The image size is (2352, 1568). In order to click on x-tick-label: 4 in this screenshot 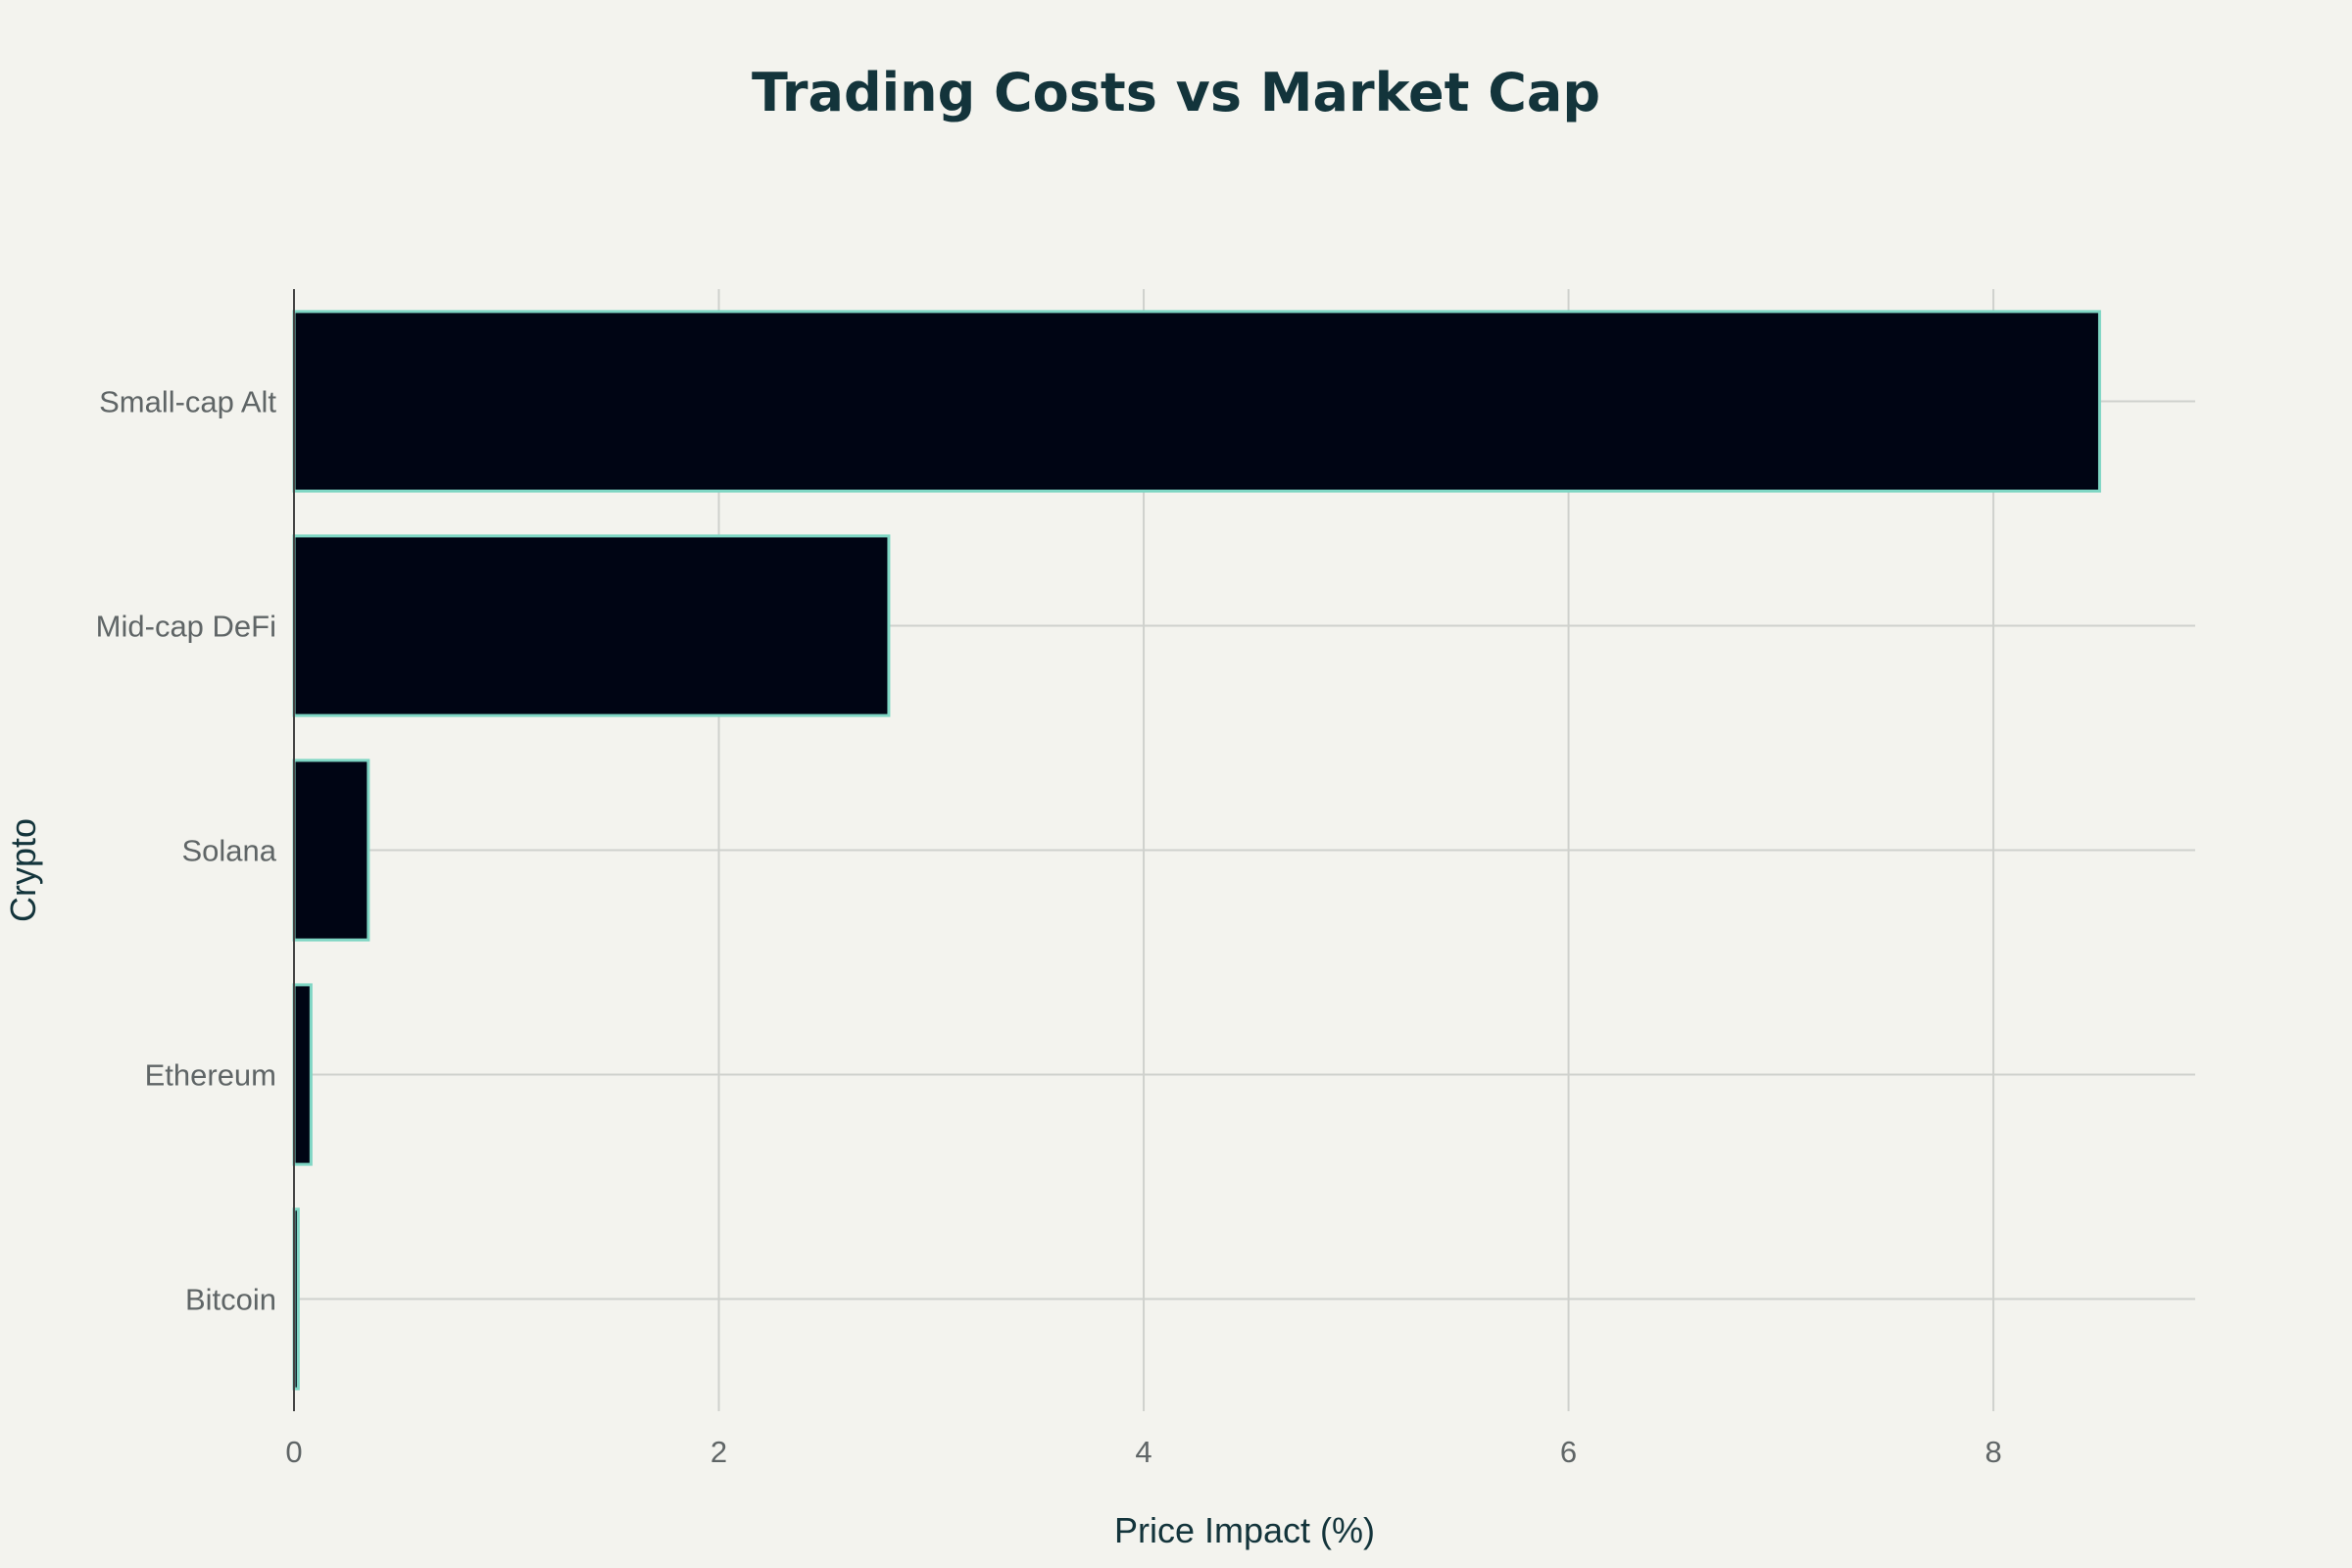, I will do `click(1143, 1452)`.